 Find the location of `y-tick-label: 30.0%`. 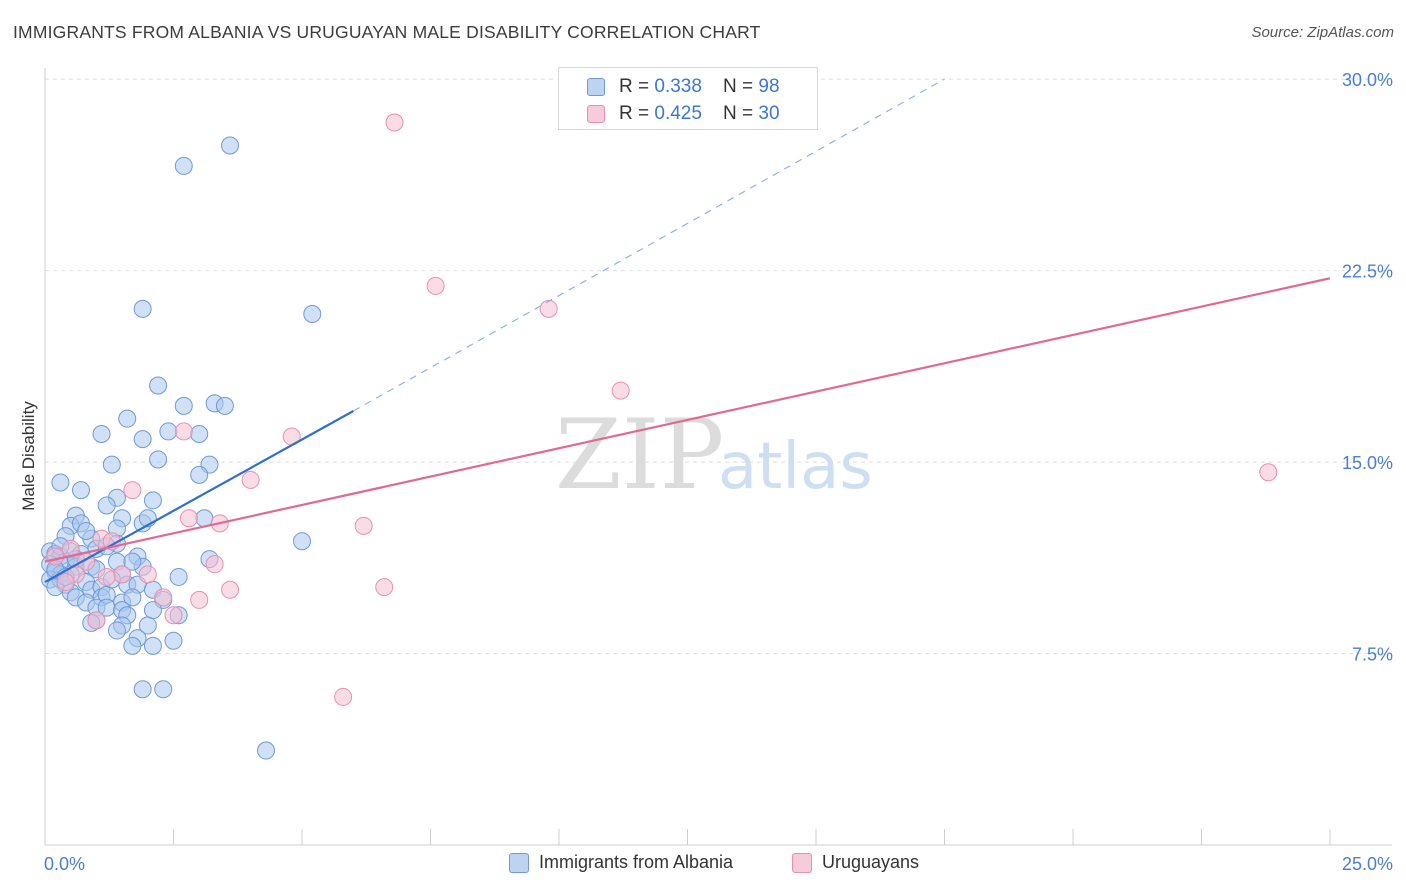

y-tick-label: 30.0% is located at coordinates (1367, 80).